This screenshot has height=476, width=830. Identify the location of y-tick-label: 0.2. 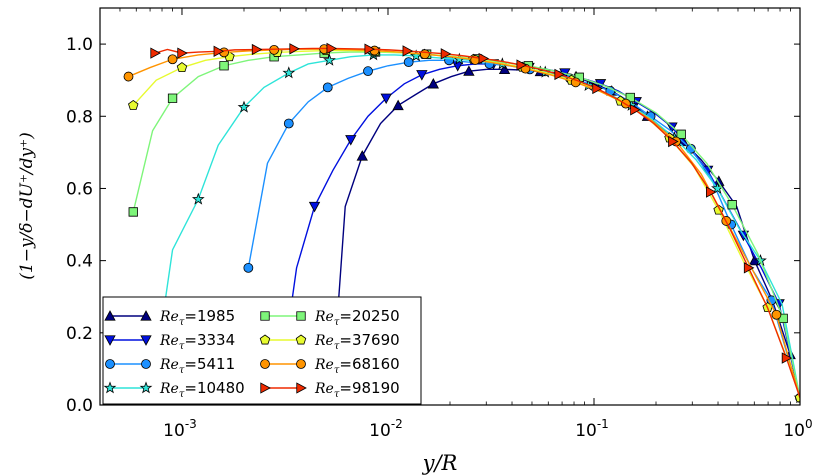
(79, 334).